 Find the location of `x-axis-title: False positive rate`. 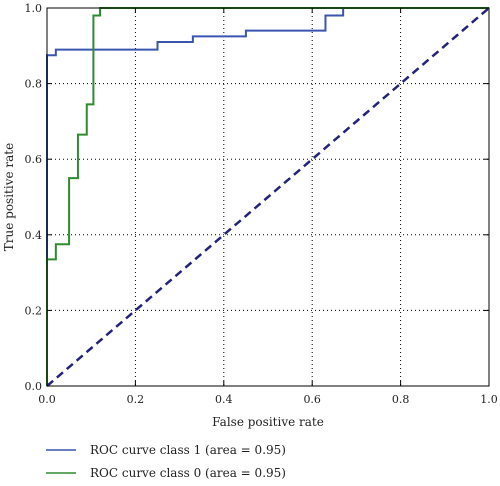

x-axis-title: False positive rate is located at coordinates (268, 422).